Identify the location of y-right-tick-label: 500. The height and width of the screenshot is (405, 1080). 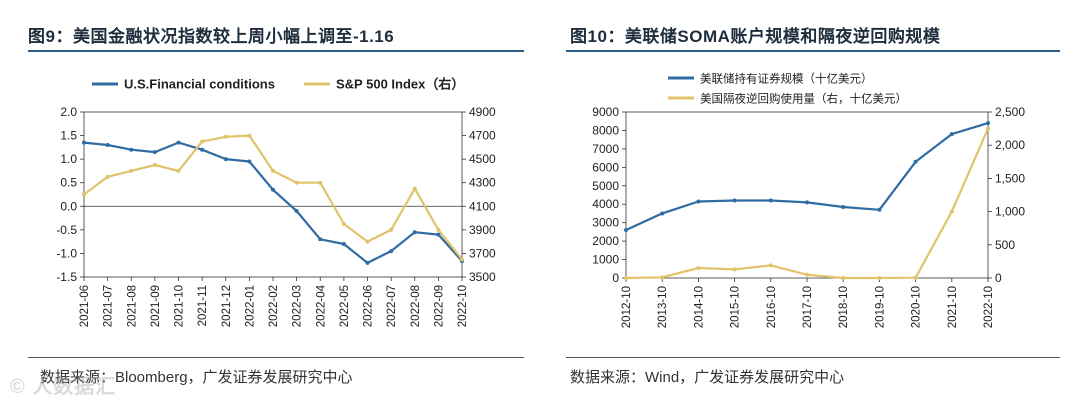
(1005, 245).